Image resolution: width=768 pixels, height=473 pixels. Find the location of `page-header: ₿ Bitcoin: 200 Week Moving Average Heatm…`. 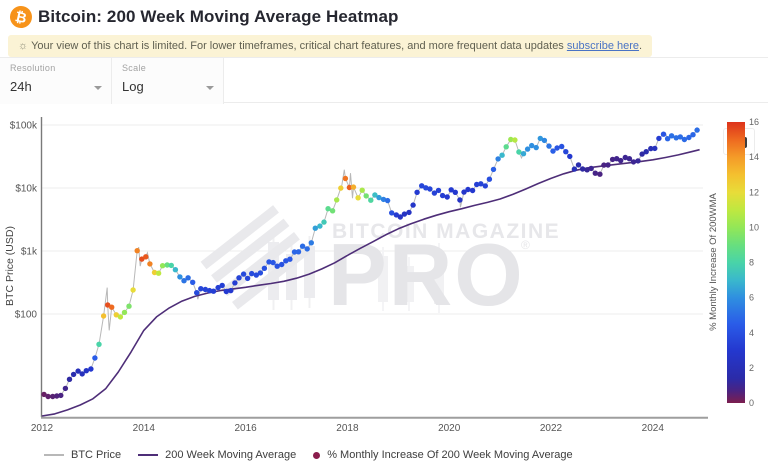

page-header: ₿ Bitcoin: 200 Week Moving Average Heatm… is located at coordinates (384, 17).